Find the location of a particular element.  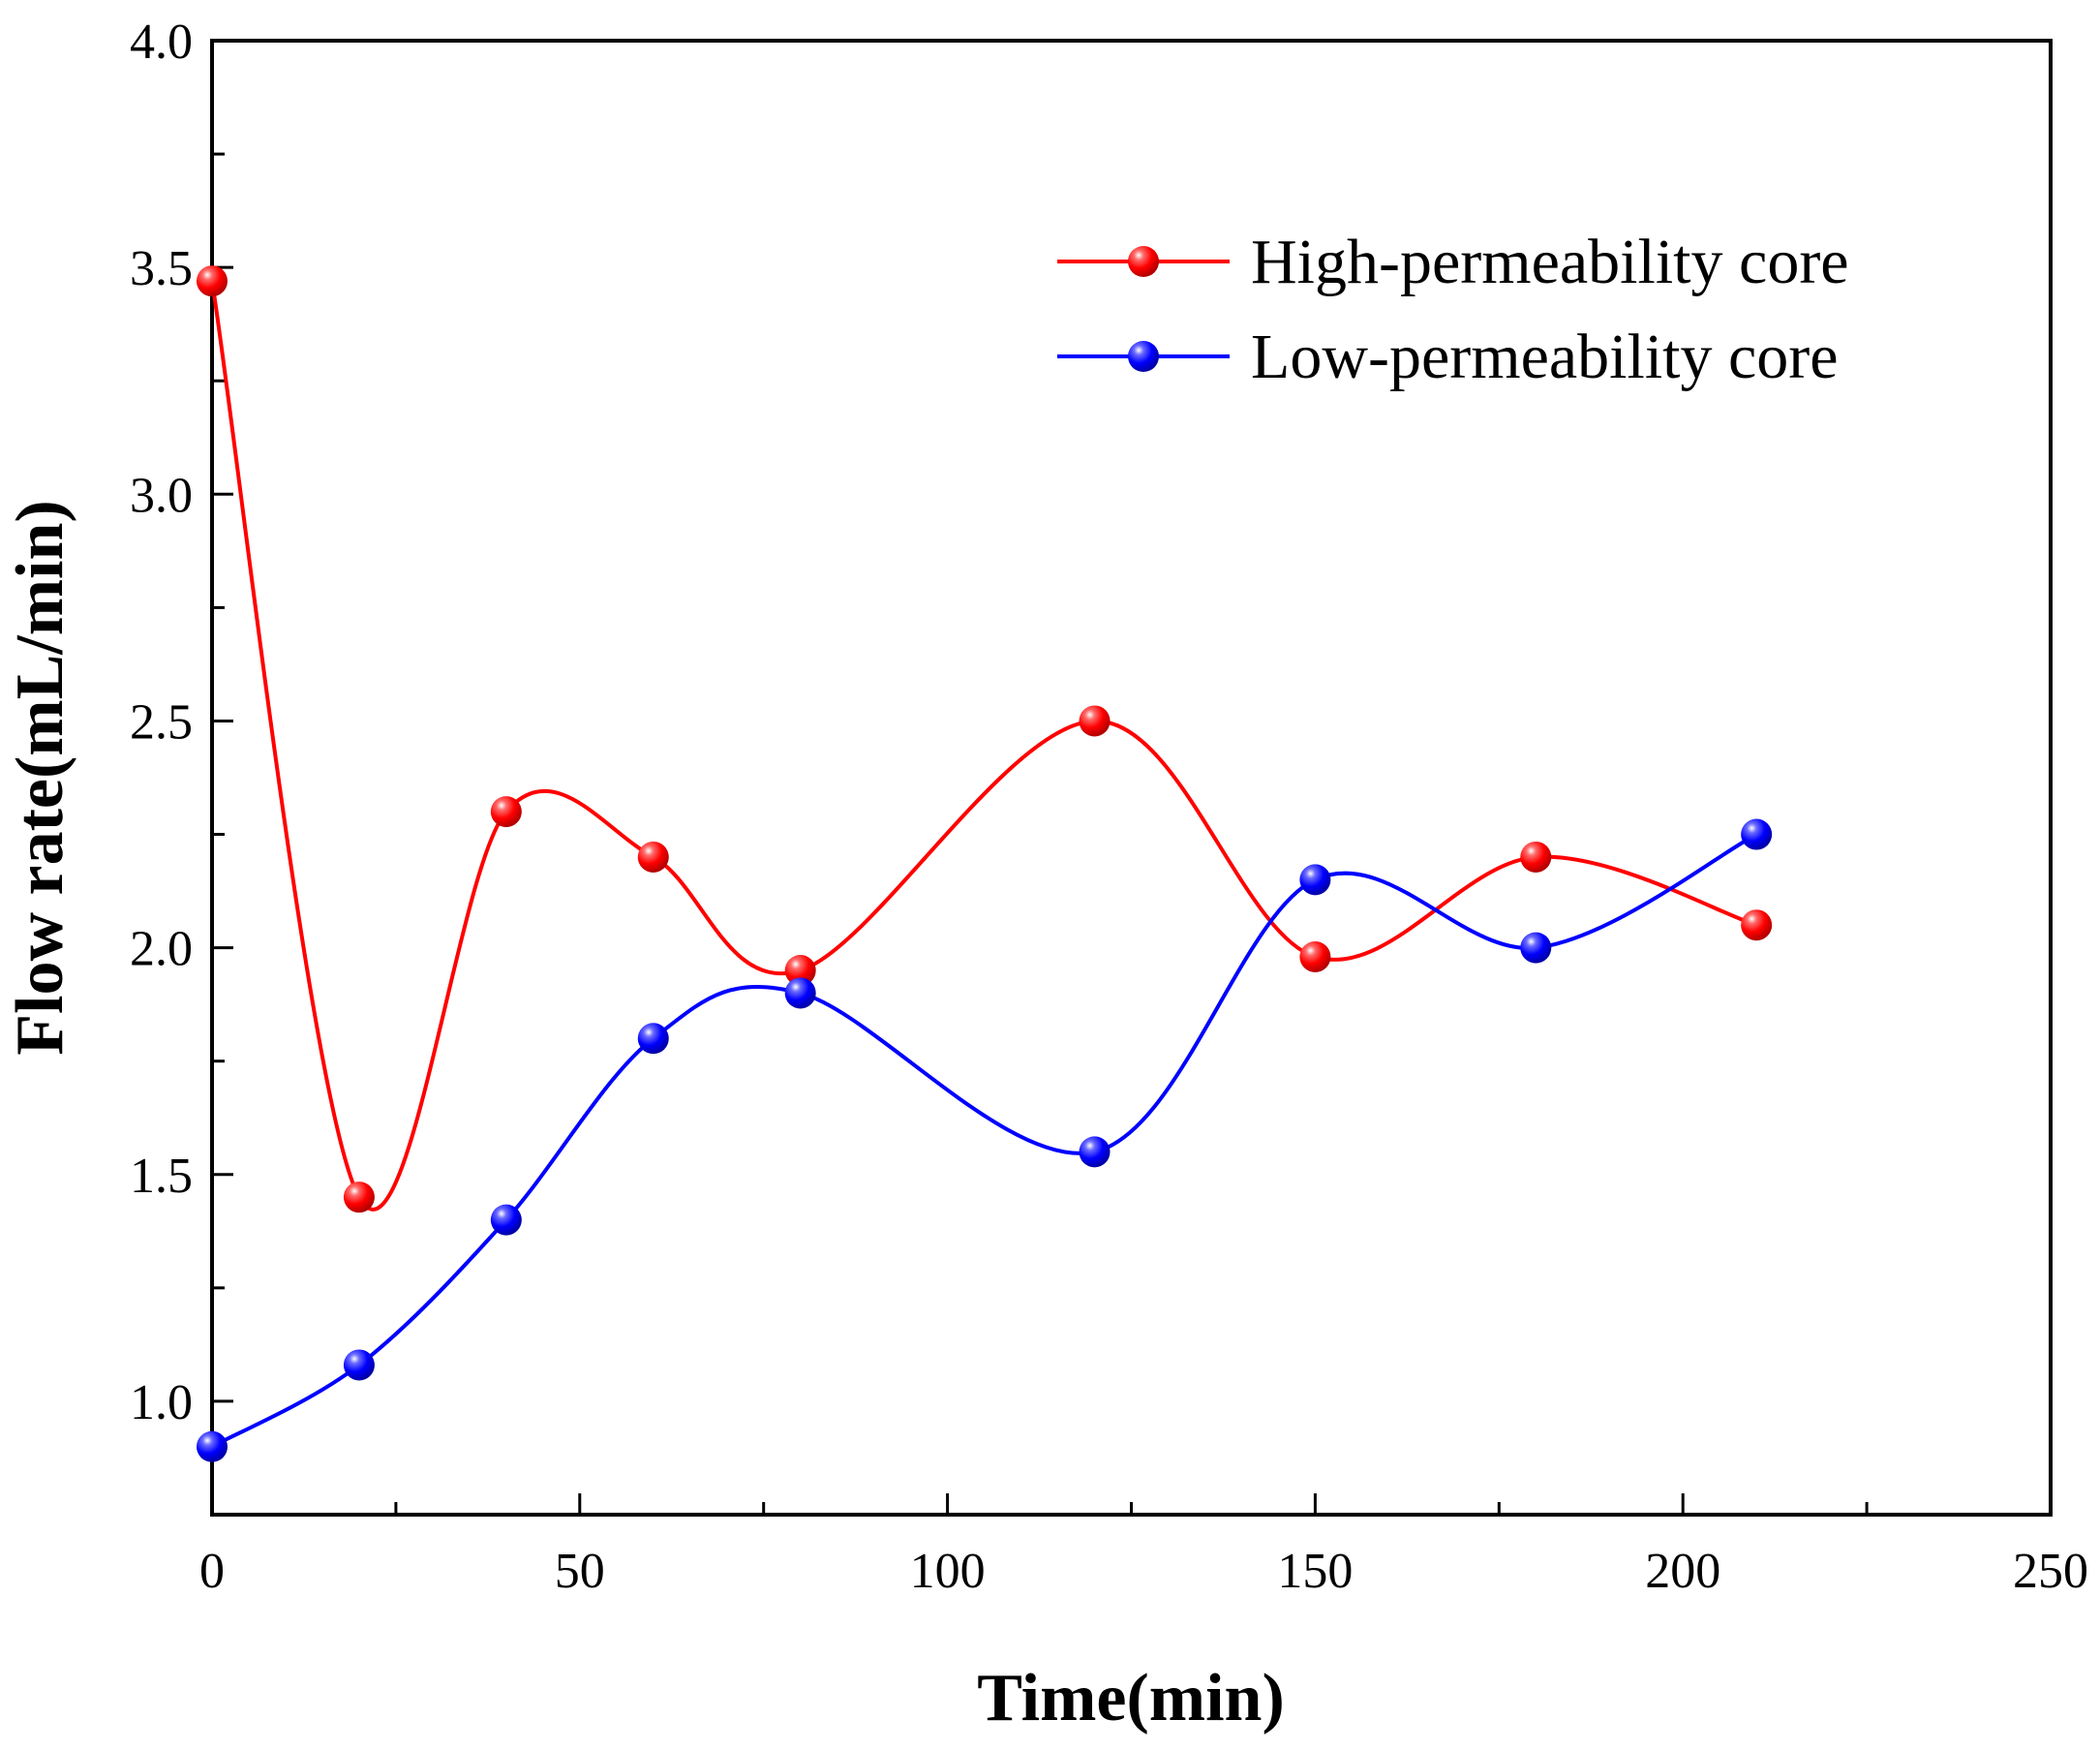

y-tick-label: 1.0 is located at coordinates (161, 1402).